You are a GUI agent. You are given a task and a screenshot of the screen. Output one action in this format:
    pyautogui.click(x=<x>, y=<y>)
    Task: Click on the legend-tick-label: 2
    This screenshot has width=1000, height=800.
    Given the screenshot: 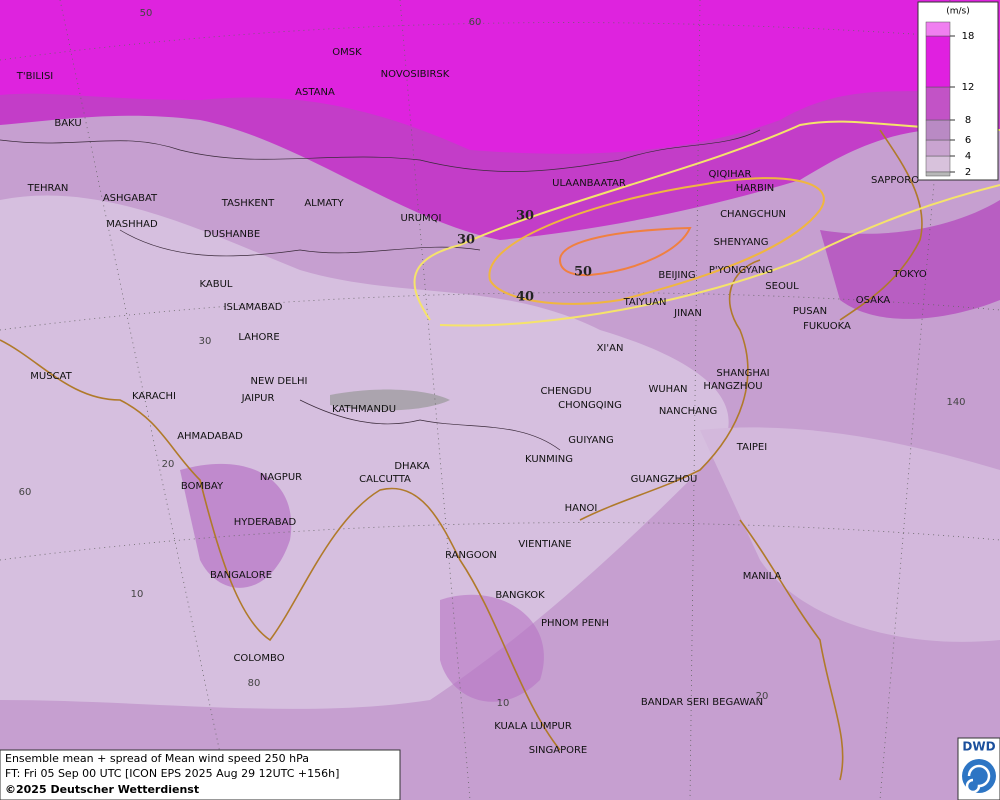 What is the action you would take?
    pyautogui.click(x=968, y=172)
    